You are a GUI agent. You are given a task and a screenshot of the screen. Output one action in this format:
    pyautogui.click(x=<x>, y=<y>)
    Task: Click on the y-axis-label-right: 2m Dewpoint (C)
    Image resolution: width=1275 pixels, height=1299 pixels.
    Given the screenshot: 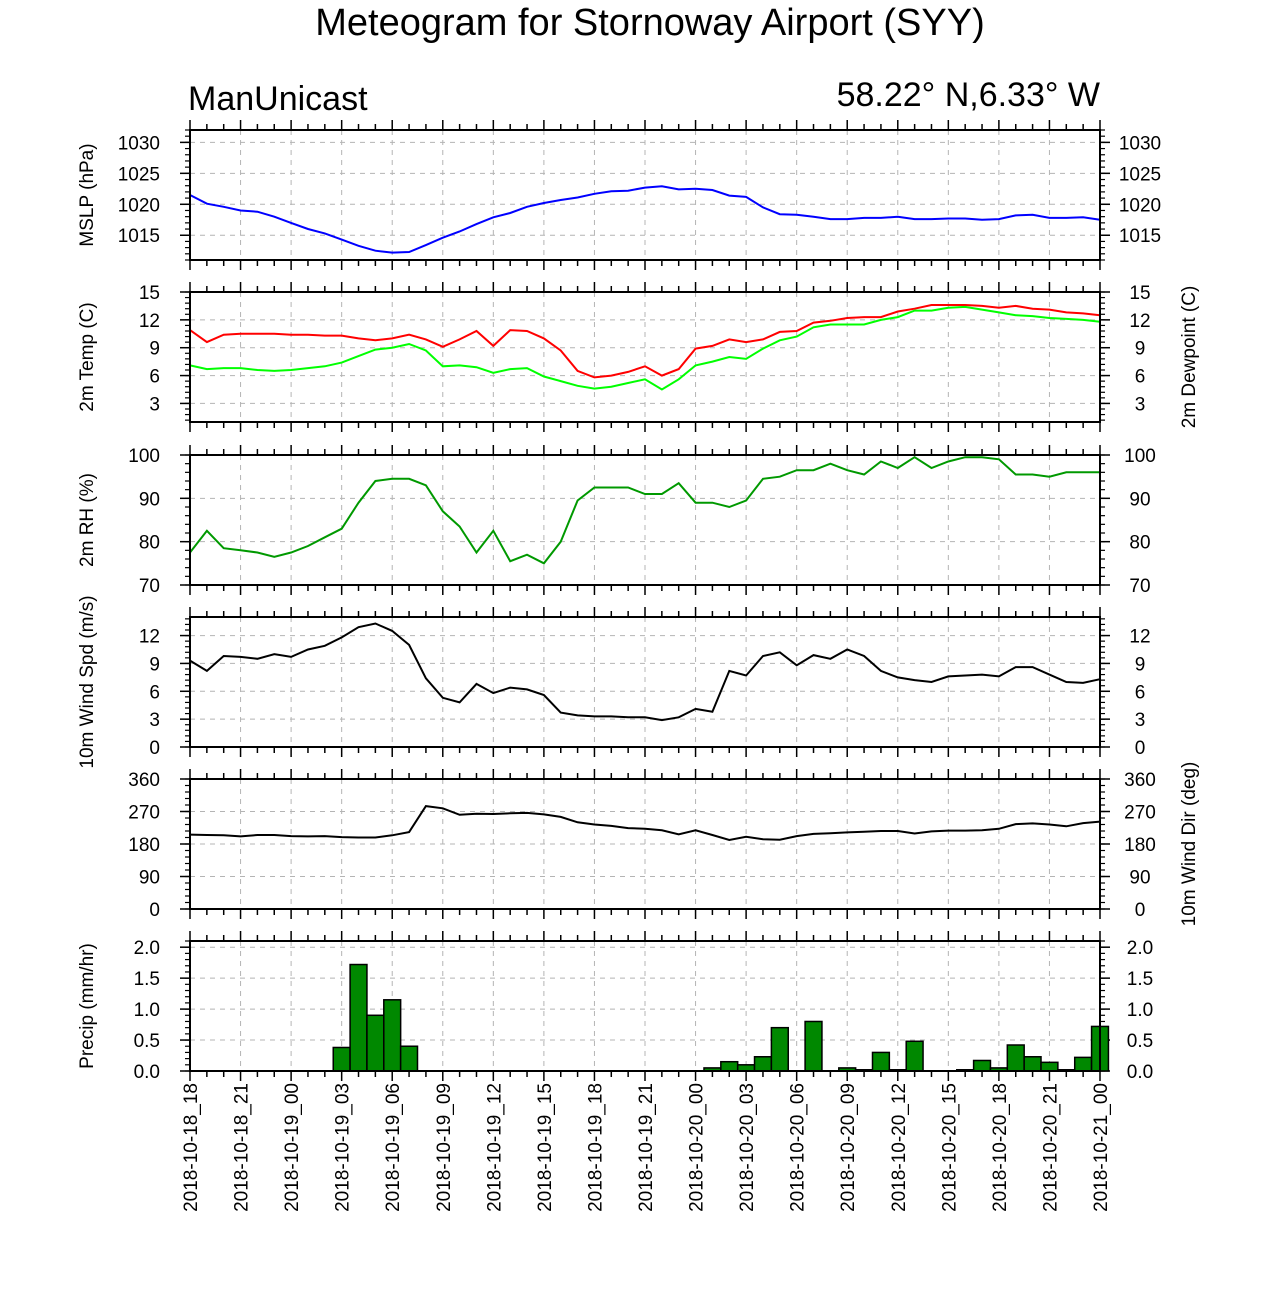 What is the action you would take?
    pyautogui.click(x=1189, y=357)
    